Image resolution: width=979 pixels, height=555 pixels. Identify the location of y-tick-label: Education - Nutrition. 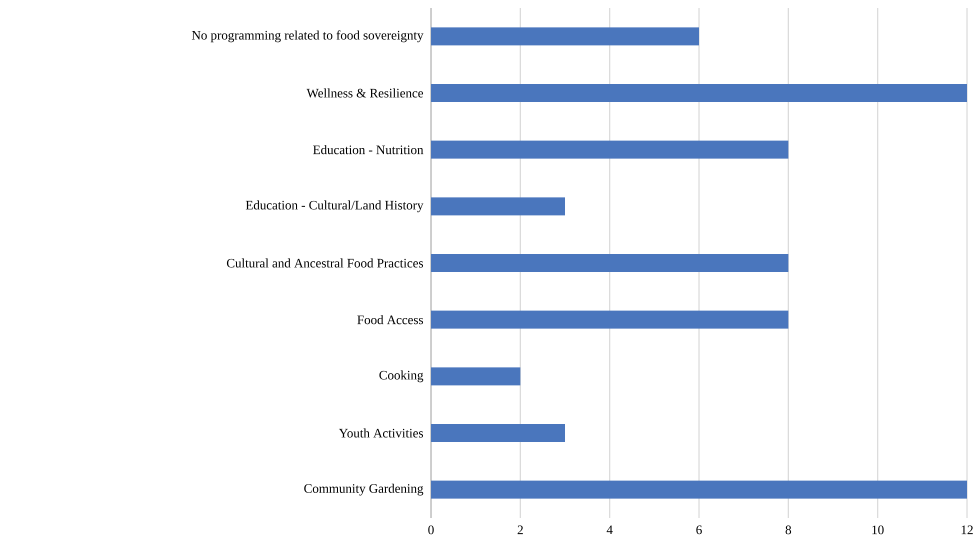
(368, 149).